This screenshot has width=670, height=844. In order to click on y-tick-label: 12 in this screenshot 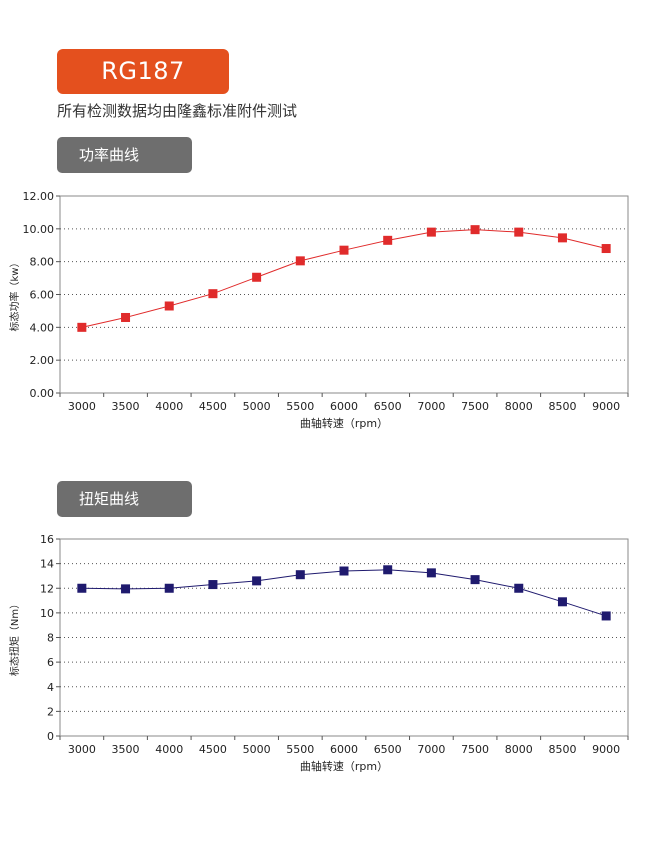, I will do `click(47, 588)`.